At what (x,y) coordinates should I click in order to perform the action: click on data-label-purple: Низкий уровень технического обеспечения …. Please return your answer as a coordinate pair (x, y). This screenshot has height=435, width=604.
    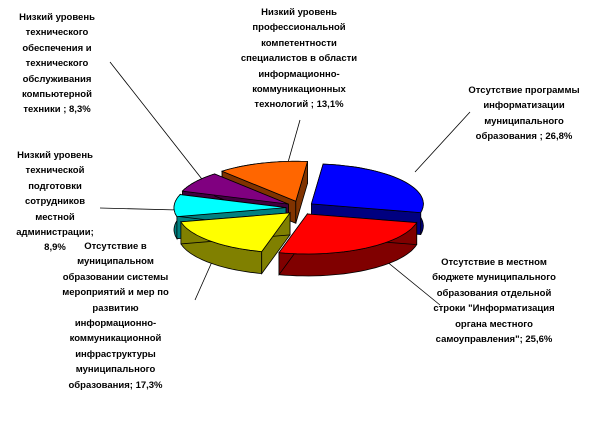
    Looking at the image, I should click on (57, 64).